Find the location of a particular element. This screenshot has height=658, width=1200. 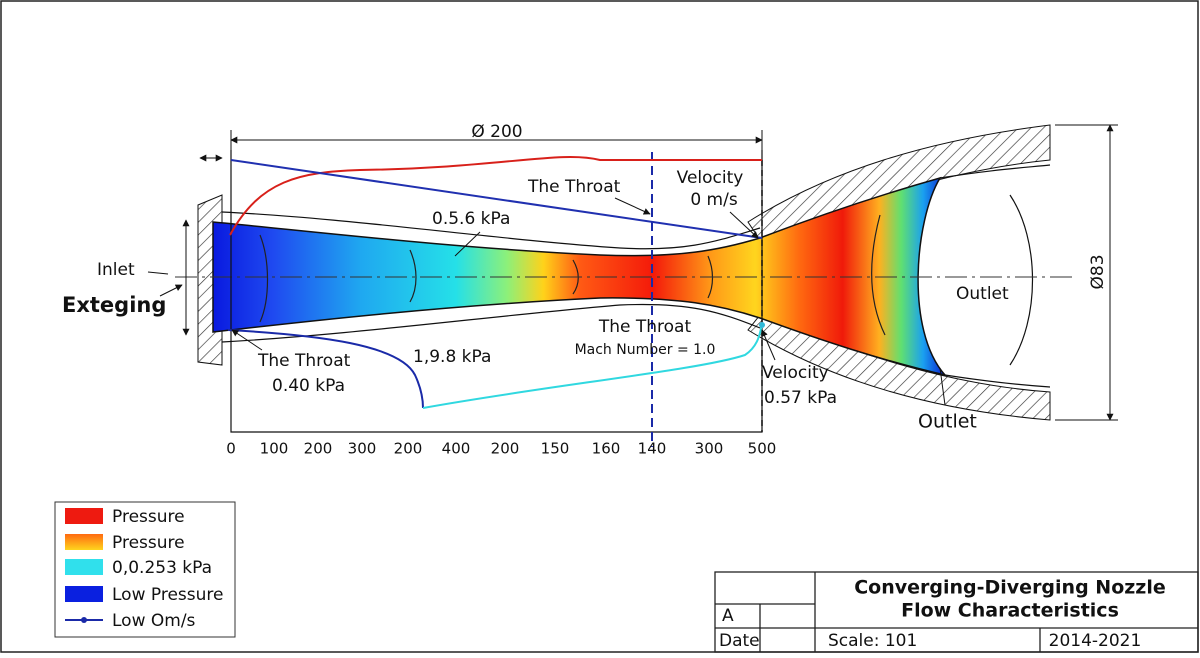

label: Exteging is located at coordinates (114, 305).